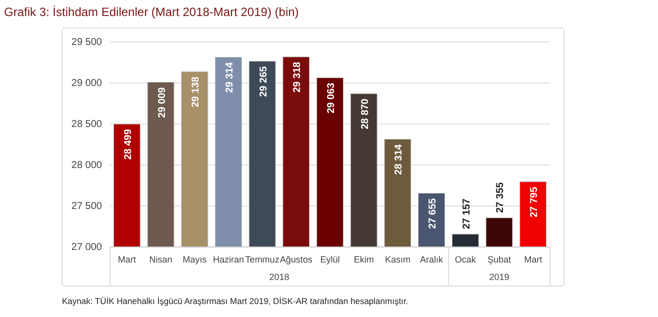 This screenshot has width=658, height=317. Describe the element at coordinates (160, 259) in the screenshot. I see `x-tick-label: Nisan` at that location.